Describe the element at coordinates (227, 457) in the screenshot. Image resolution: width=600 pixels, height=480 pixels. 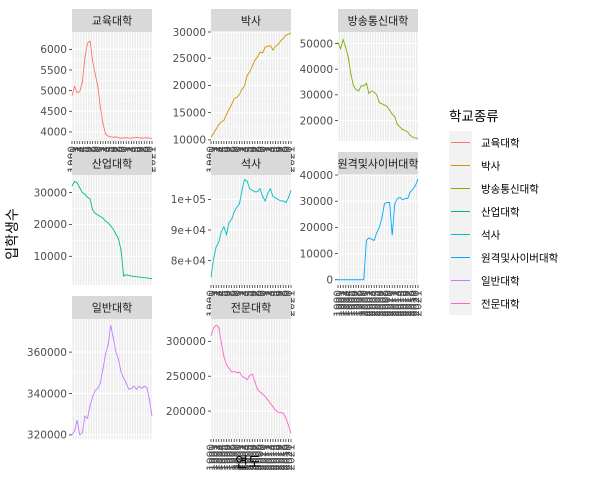
I see `x-tick-label: 1996` at that location.